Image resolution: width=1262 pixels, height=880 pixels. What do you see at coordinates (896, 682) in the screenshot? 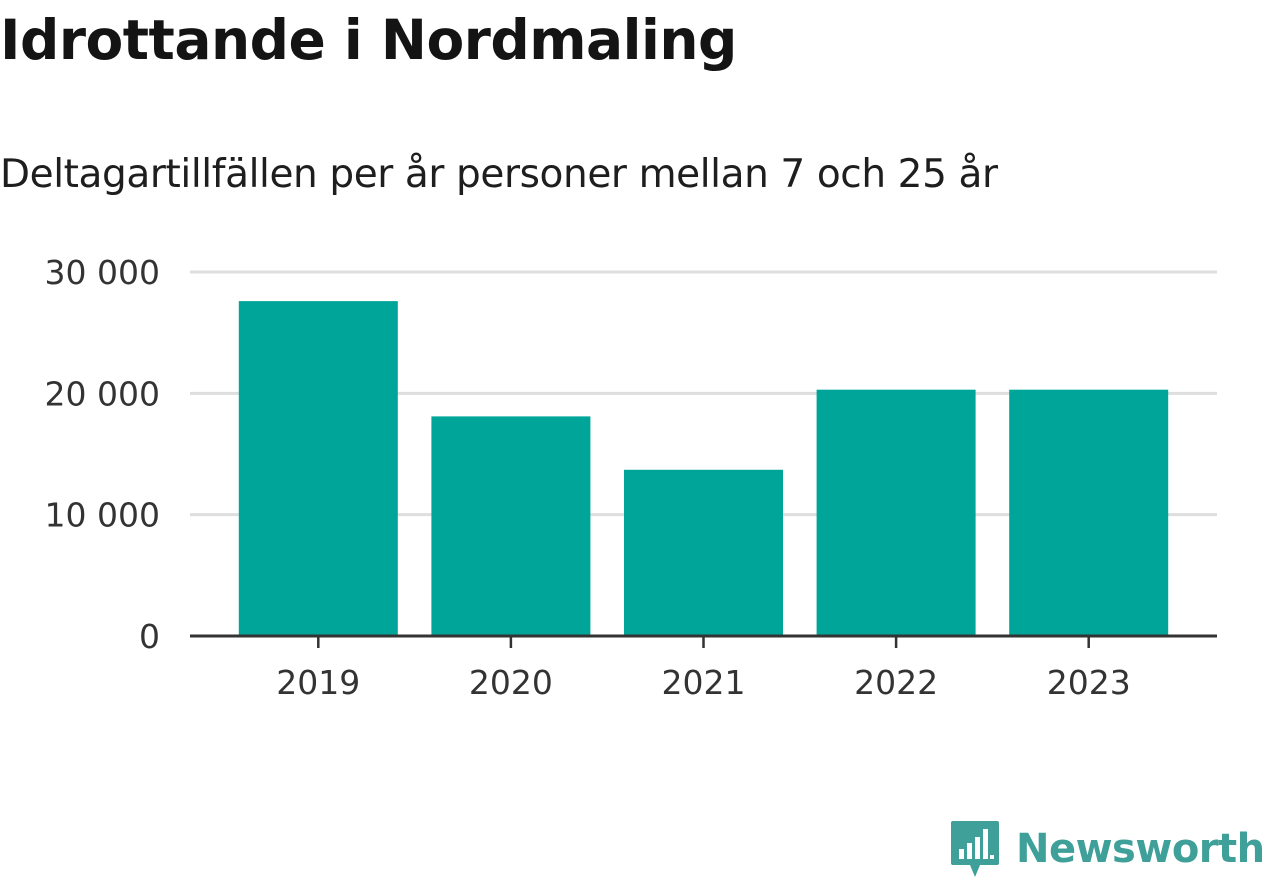
I see `x-tick-label: 2022` at bounding box center [896, 682].